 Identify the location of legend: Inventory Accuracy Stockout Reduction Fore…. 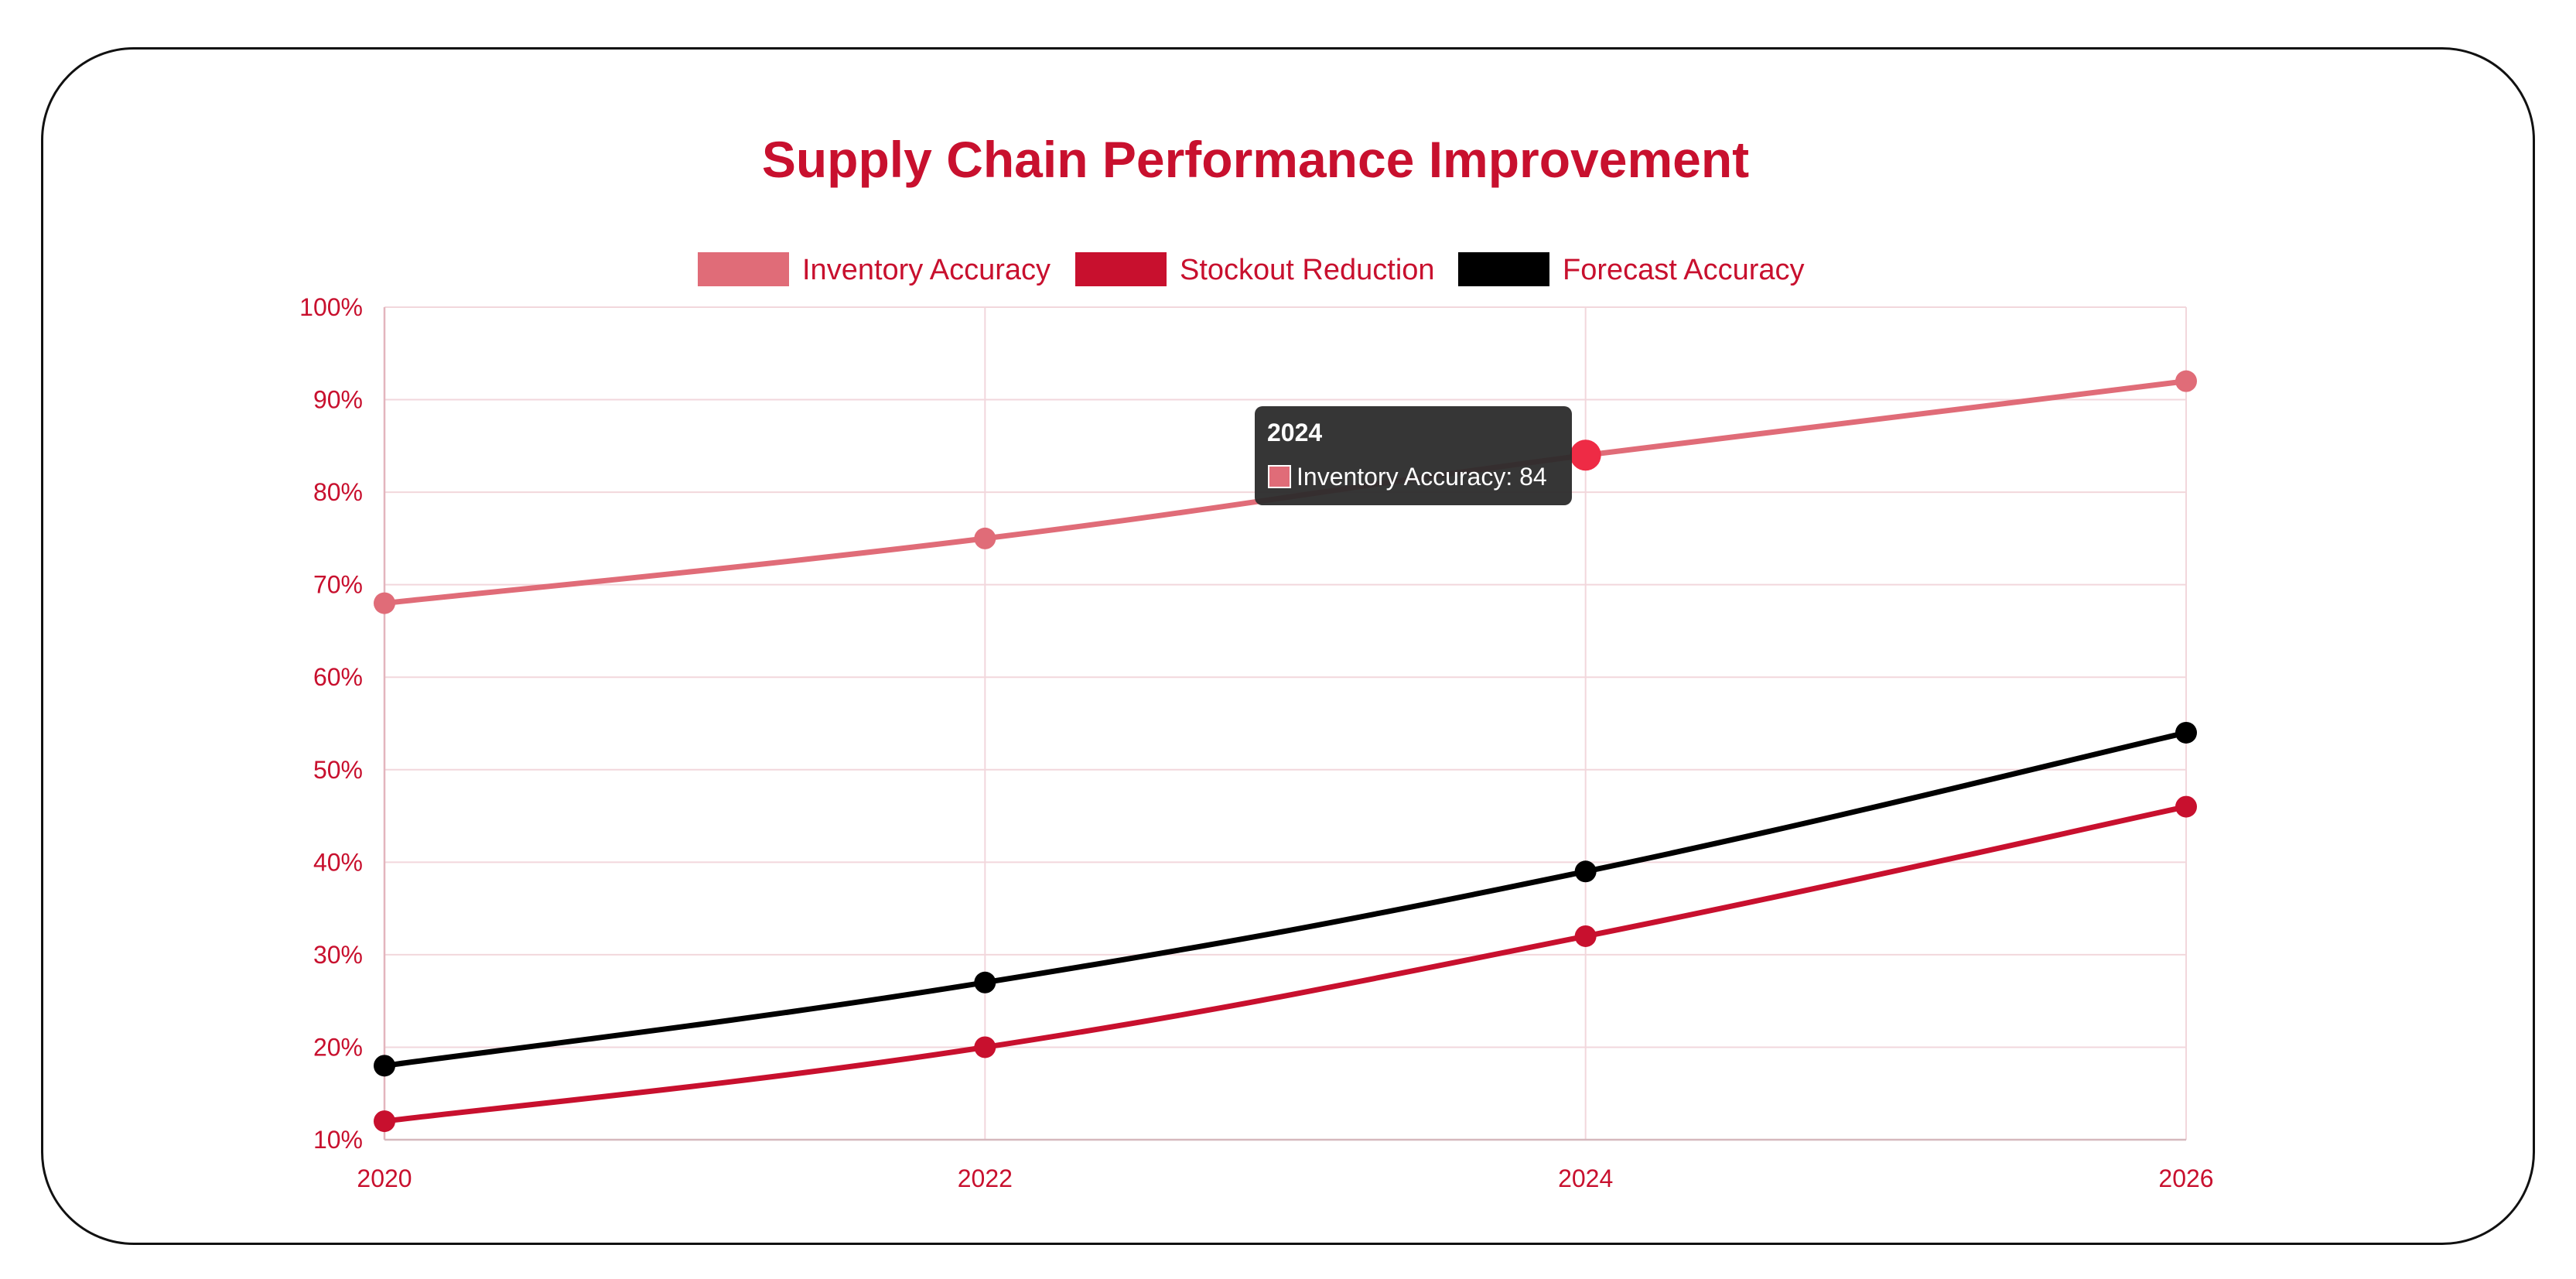
(1251, 269).